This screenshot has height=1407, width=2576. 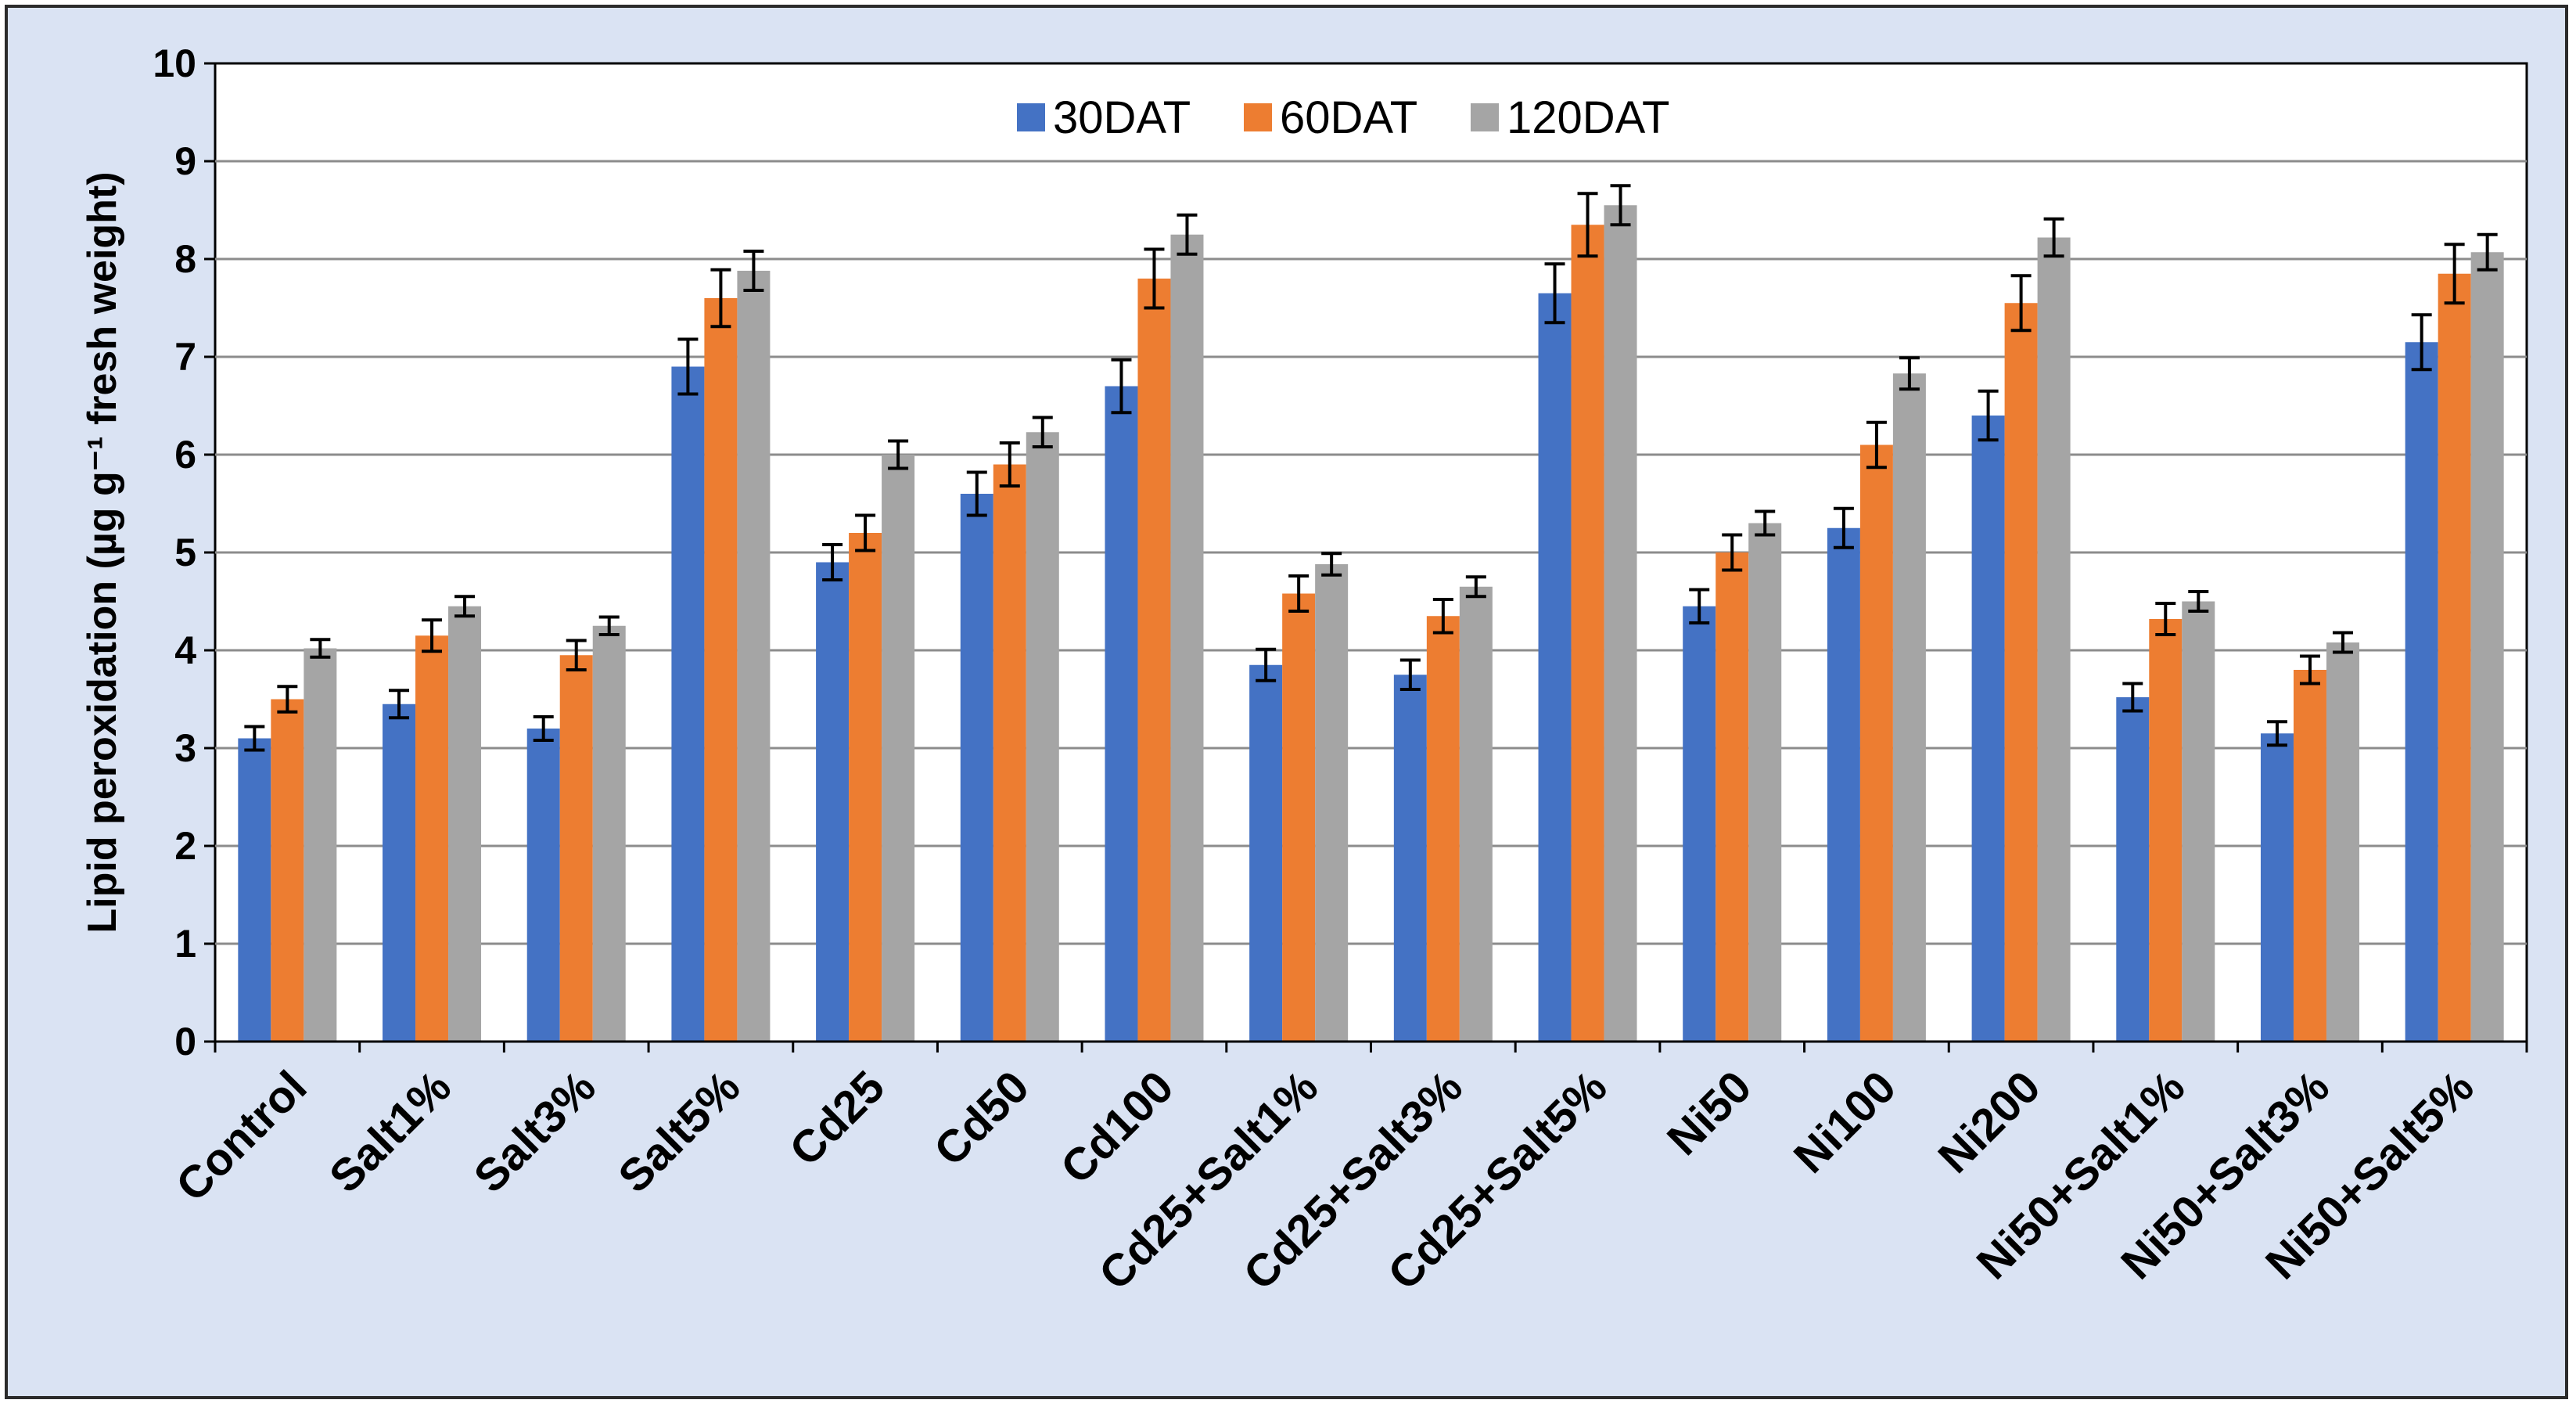 I want to click on x-category-label: Cd25, so click(x=837, y=1118).